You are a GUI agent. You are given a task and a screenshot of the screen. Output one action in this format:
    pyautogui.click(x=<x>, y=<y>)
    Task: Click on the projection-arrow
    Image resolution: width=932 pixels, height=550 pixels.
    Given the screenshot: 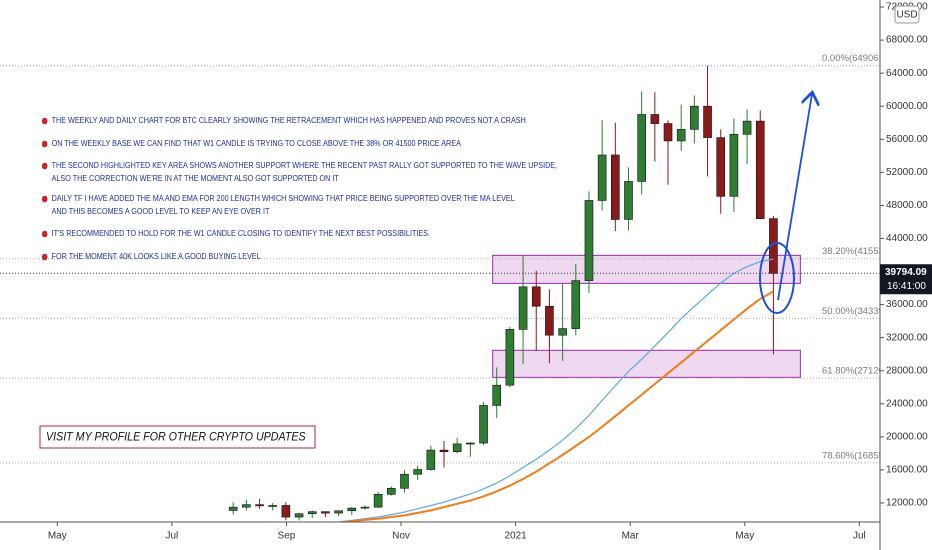 What is the action you would take?
    pyautogui.click(x=794, y=197)
    